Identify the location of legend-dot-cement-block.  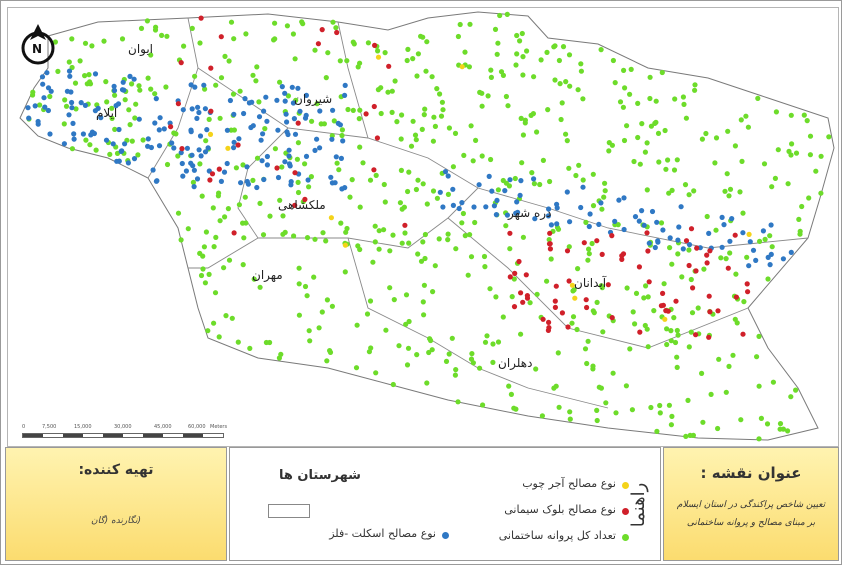
(625, 511).